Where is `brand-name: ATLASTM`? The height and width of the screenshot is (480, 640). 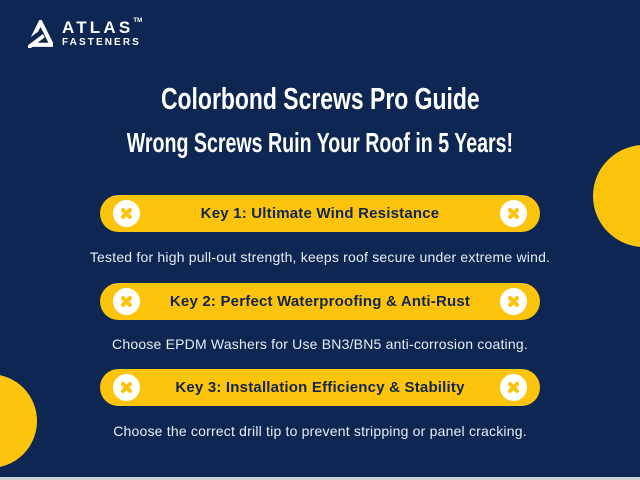 brand-name: ATLASTM is located at coordinates (102, 27).